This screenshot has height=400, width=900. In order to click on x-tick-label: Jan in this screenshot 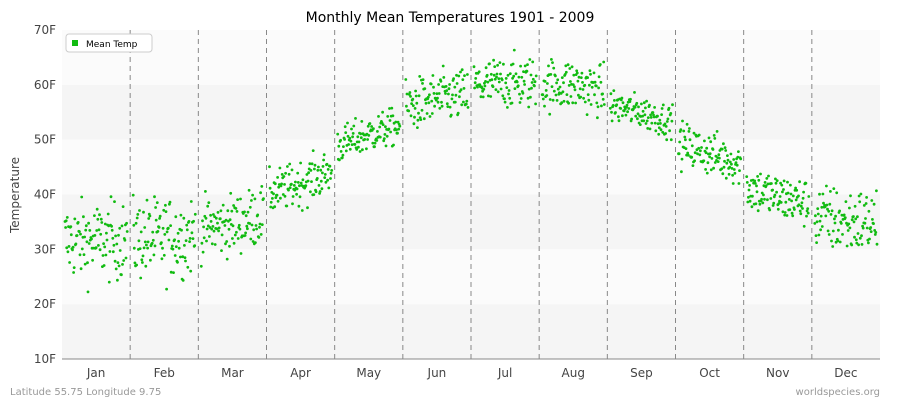, I will do `click(96, 373)`.